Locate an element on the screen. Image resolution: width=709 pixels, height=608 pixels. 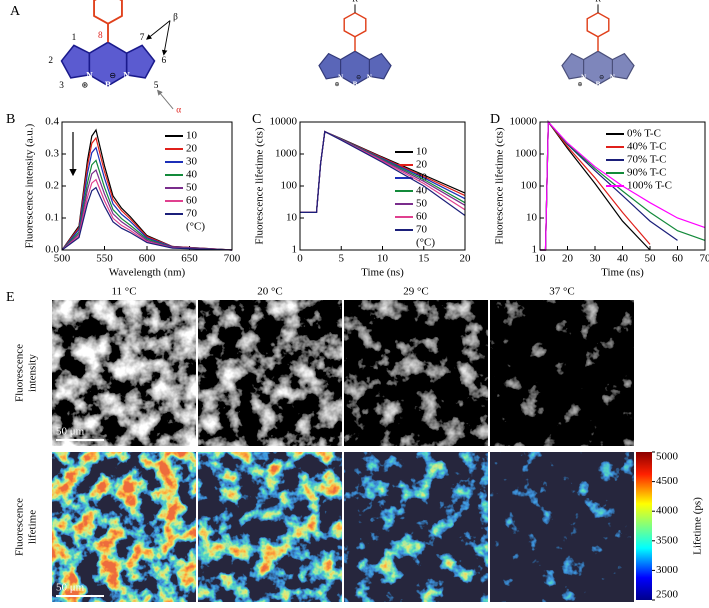
legend-label: 40% T-C is located at coordinates (646, 147).